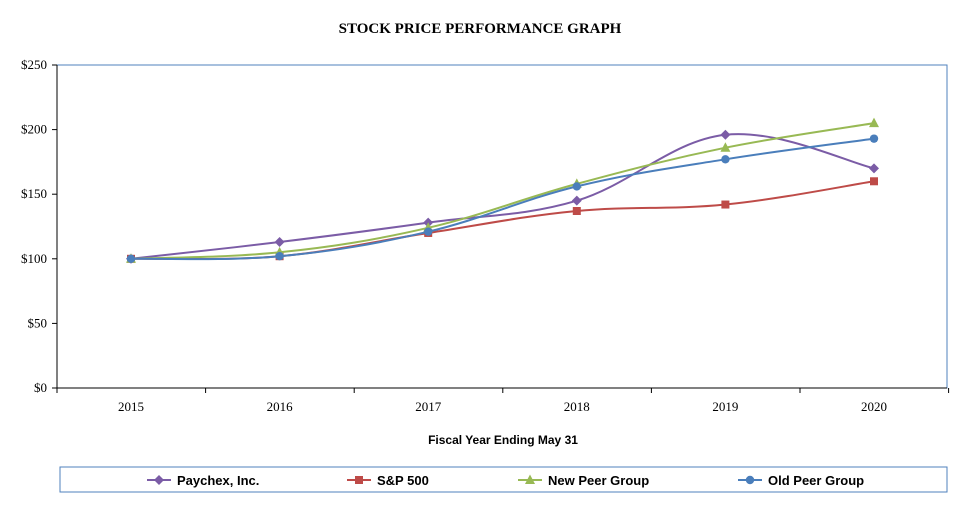  I want to click on chart-title: STOCK PRICE PERFORMANCE GRAPH, so click(480, 29).